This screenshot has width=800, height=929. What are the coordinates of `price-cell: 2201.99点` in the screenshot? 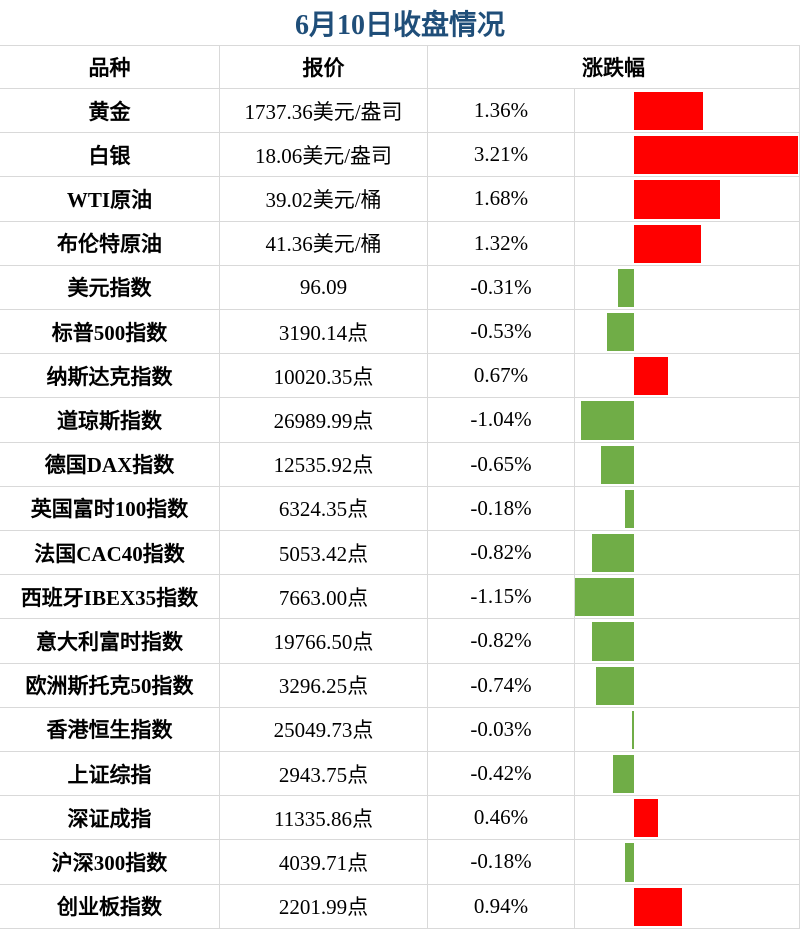 It's located at (324, 906).